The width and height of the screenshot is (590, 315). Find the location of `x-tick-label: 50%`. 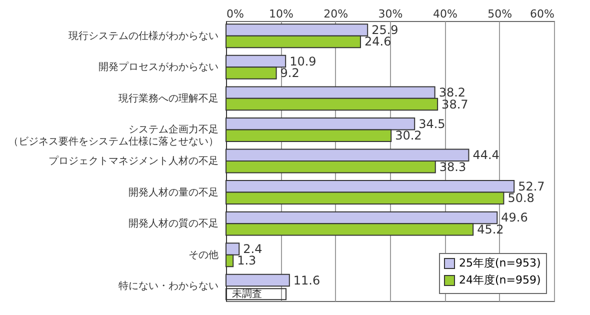

x-tick-label: 50% is located at coordinates (500, 14).